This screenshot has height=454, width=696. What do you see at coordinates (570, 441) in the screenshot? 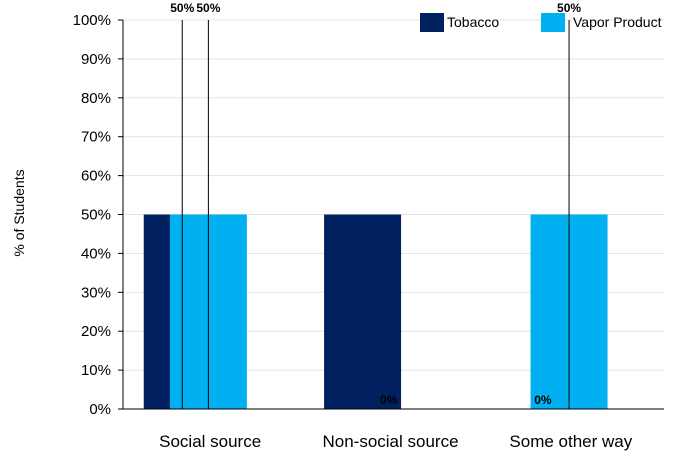
I see `x-category-label: Some other way` at bounding box center [570, 441].